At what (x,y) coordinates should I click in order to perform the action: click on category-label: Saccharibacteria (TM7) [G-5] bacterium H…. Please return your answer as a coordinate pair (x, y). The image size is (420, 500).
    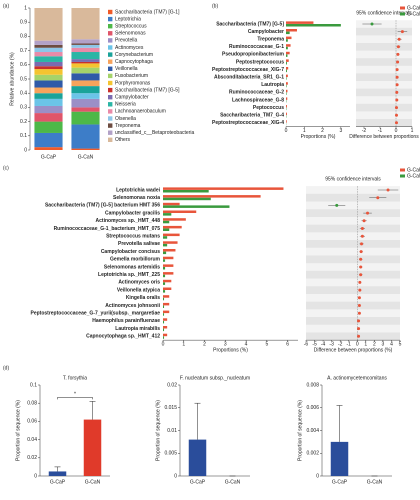
    Looking at the image, I should click on (102, 206).